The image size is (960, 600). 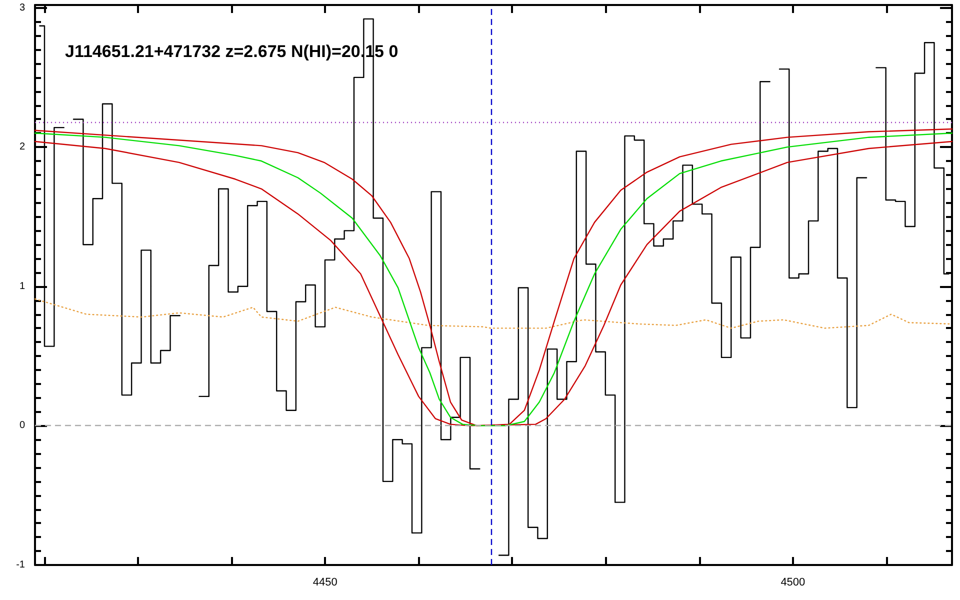 What do you see at coordinates (22, 426) in the screenshot?
I see `y-tick-label: 0` at bounding box center [22, 426].